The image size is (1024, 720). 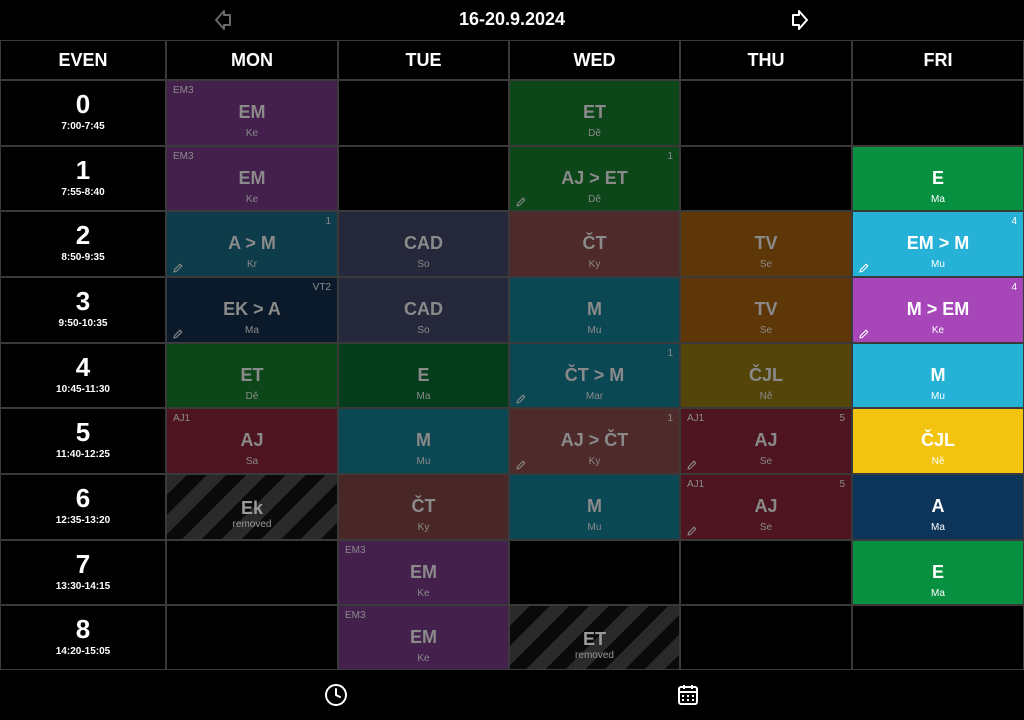 I want to click on lesson-subject: EM > M, so click(x=938, y=243).